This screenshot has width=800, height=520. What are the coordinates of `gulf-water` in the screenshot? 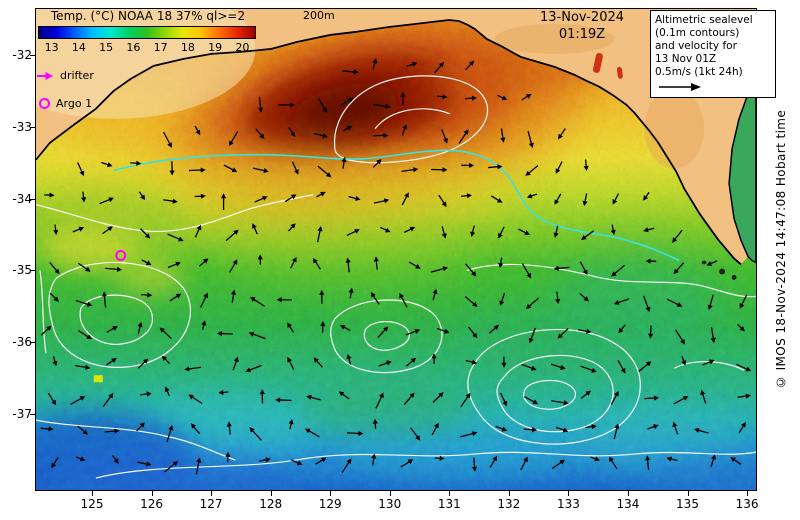 It's located at (742, 171).